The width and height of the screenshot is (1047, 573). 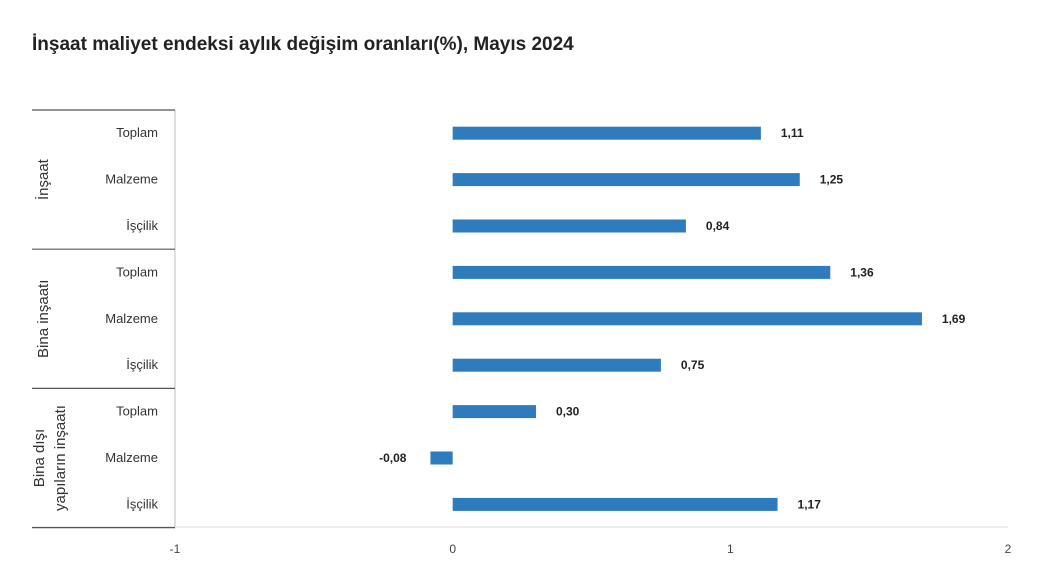 I want to click on value-label: 1,36, so click(x=862, y=272).